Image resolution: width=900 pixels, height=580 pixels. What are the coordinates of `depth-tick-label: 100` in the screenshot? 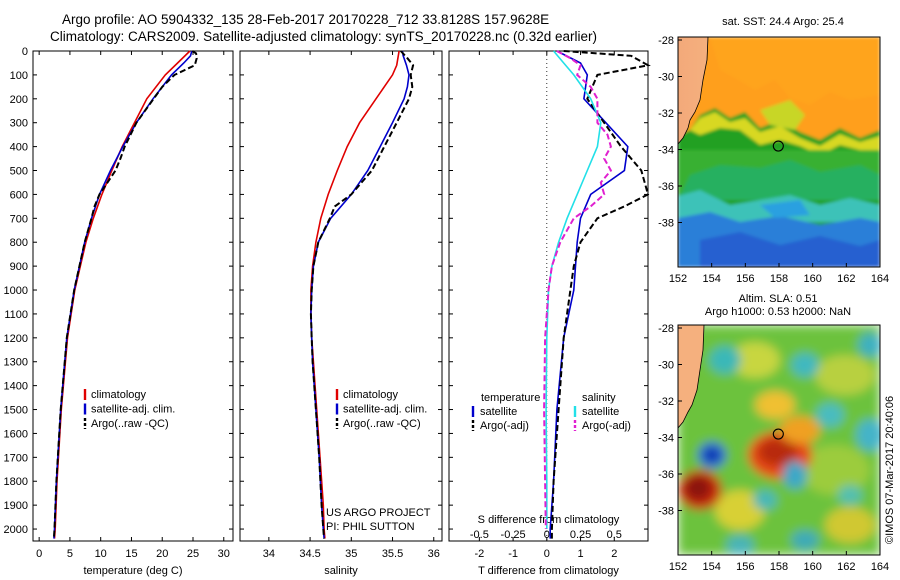 It's located at (19, 76).